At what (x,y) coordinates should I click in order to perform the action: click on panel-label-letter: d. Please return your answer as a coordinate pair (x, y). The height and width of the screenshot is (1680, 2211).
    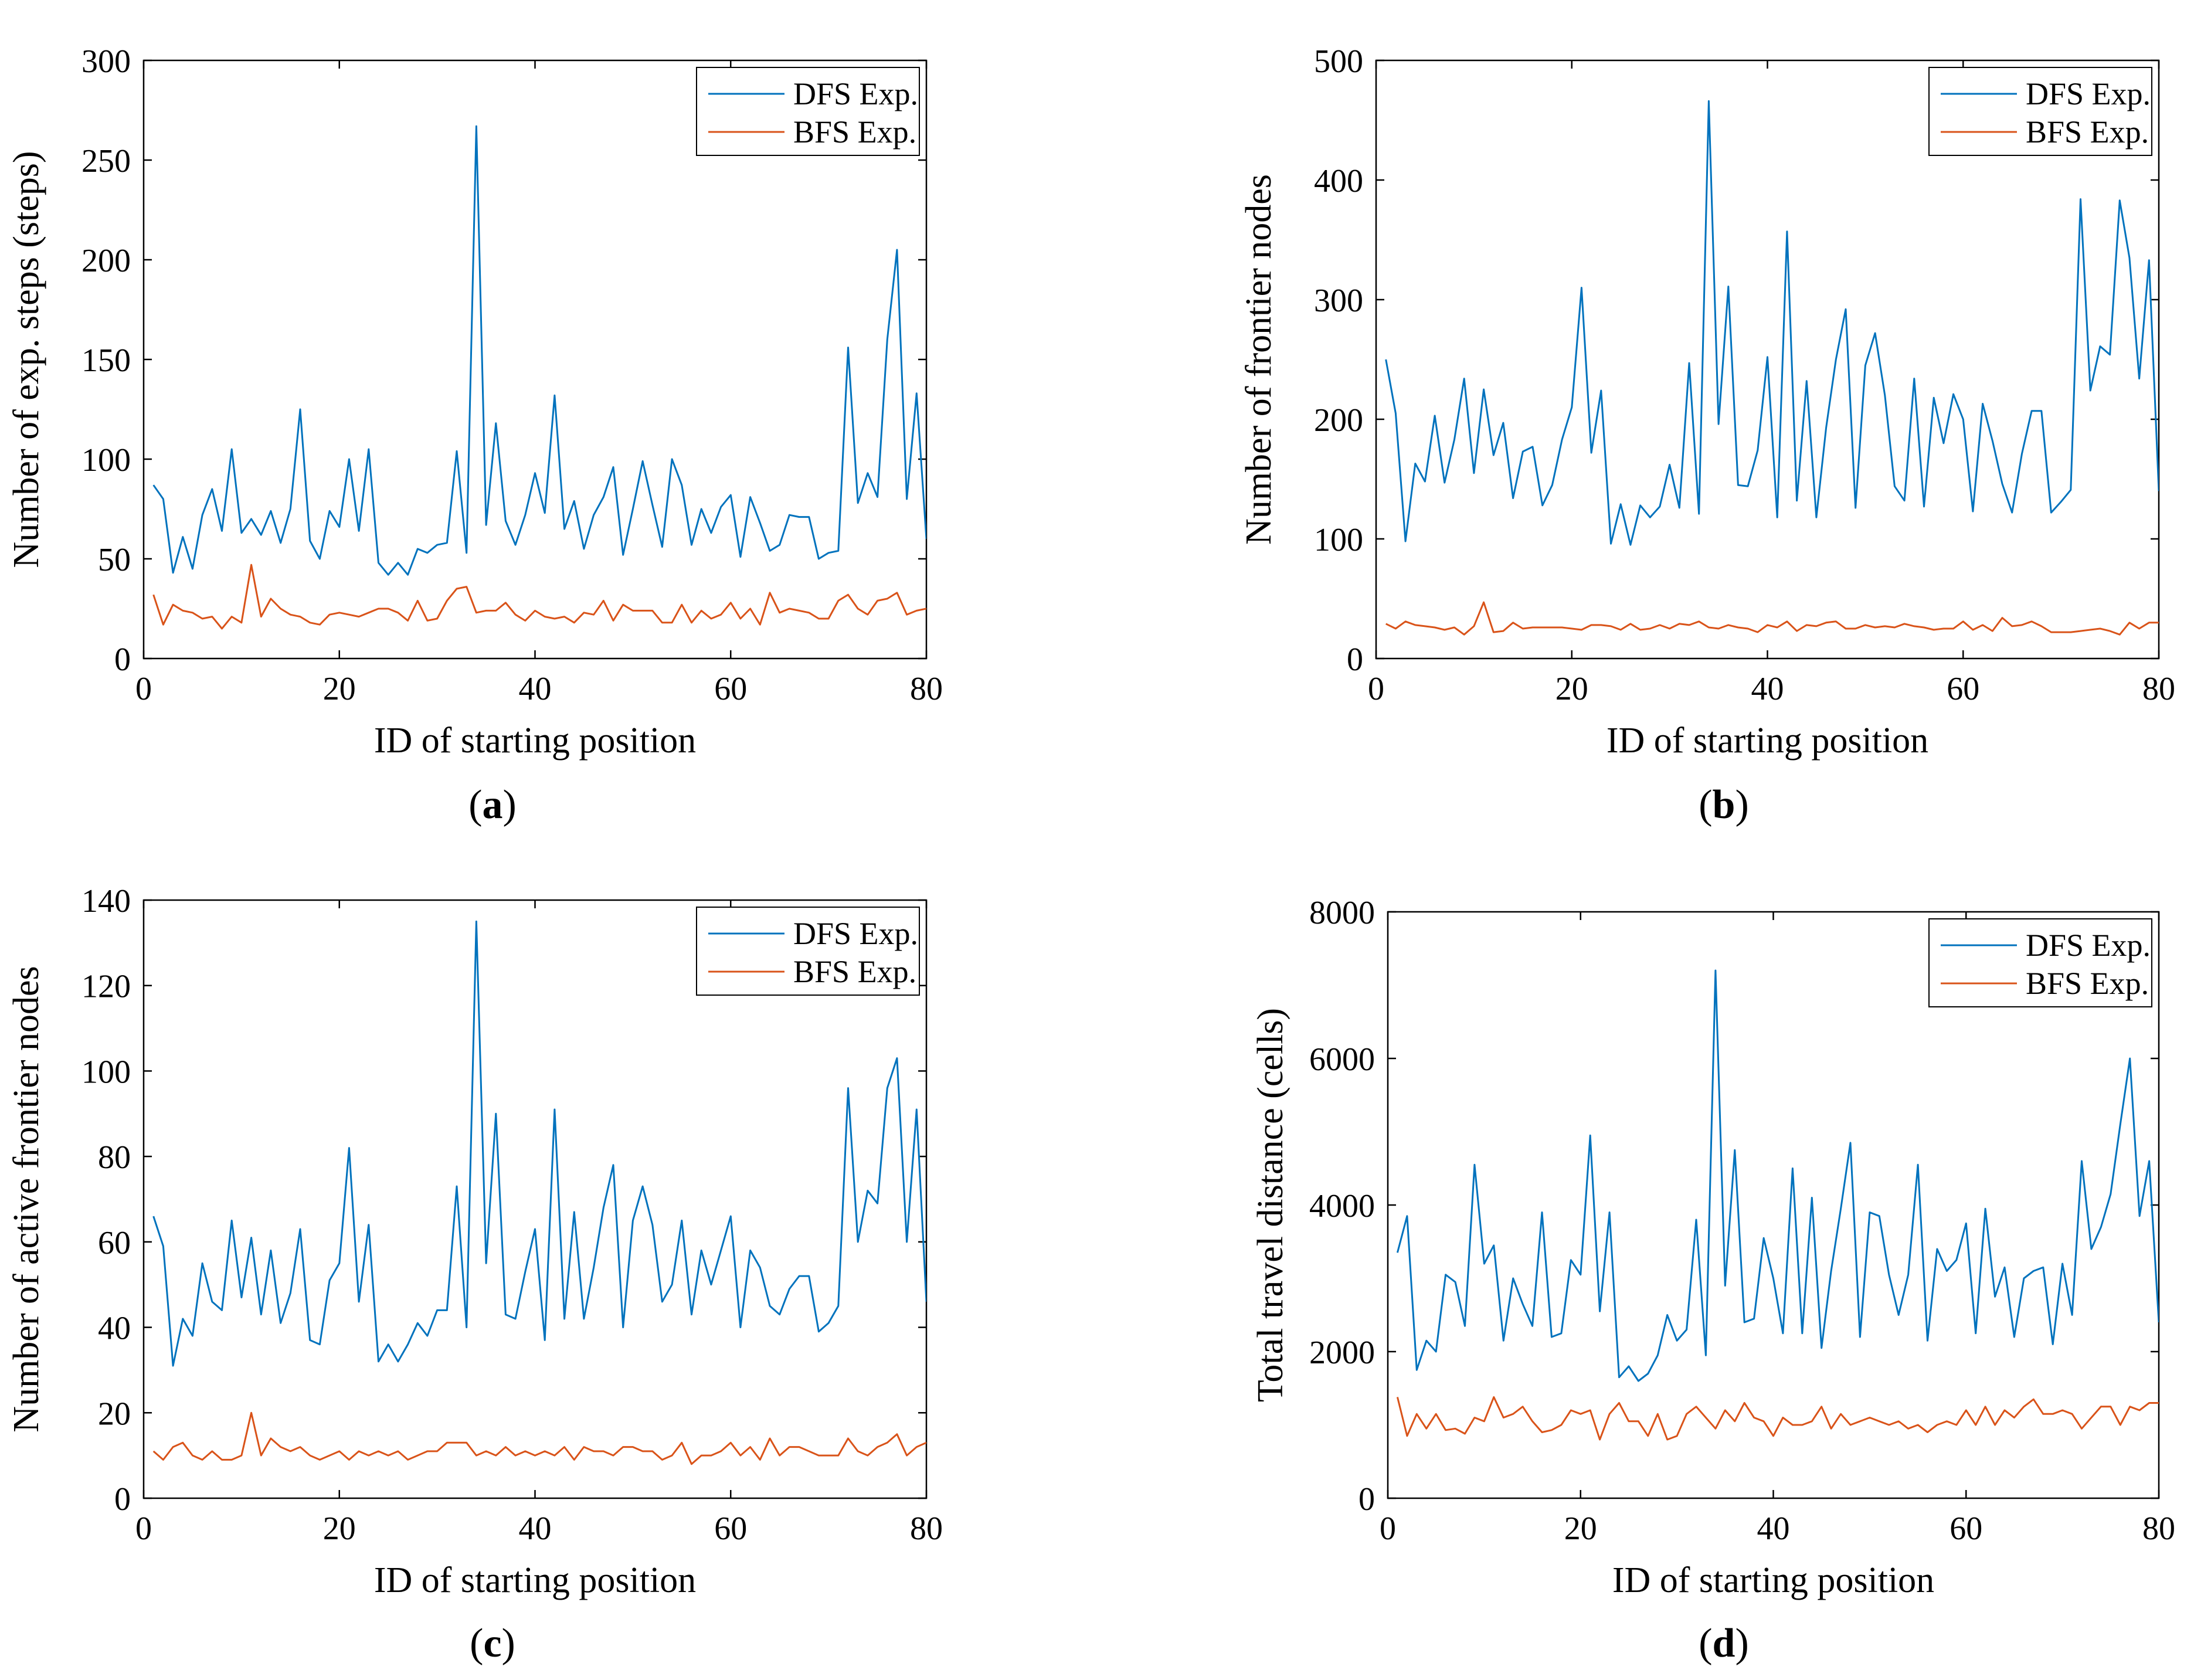
    Looking at the image, I should click on (1724, 1643).